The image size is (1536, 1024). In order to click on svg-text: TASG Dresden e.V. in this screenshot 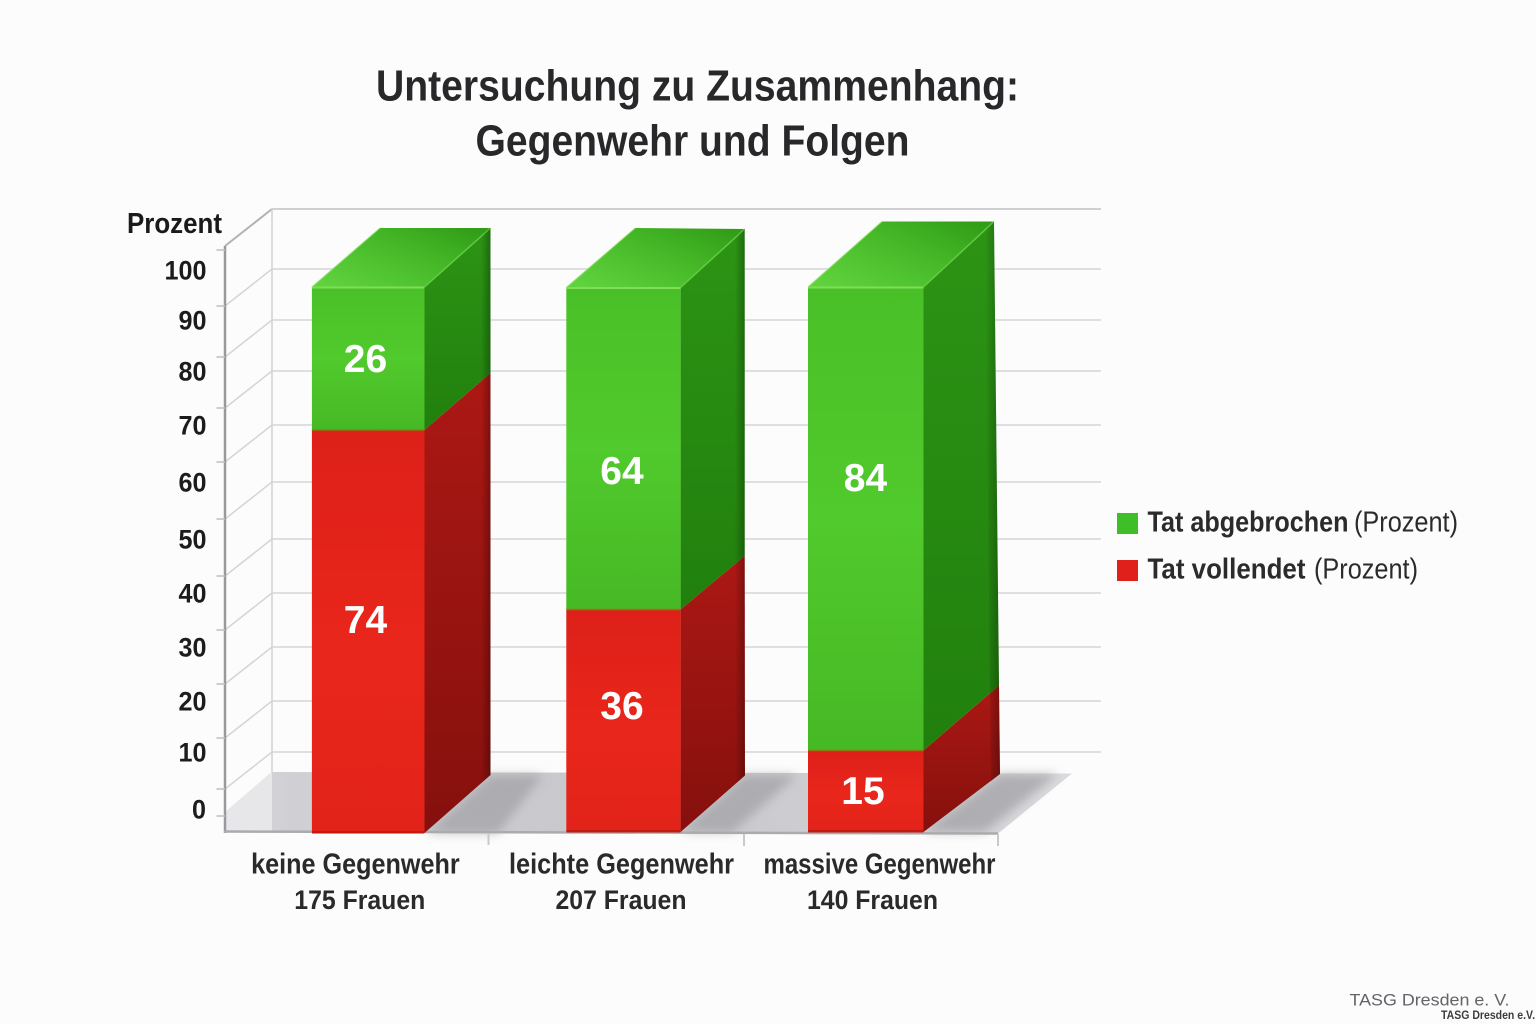, I will do `click(1488, 1016)`.